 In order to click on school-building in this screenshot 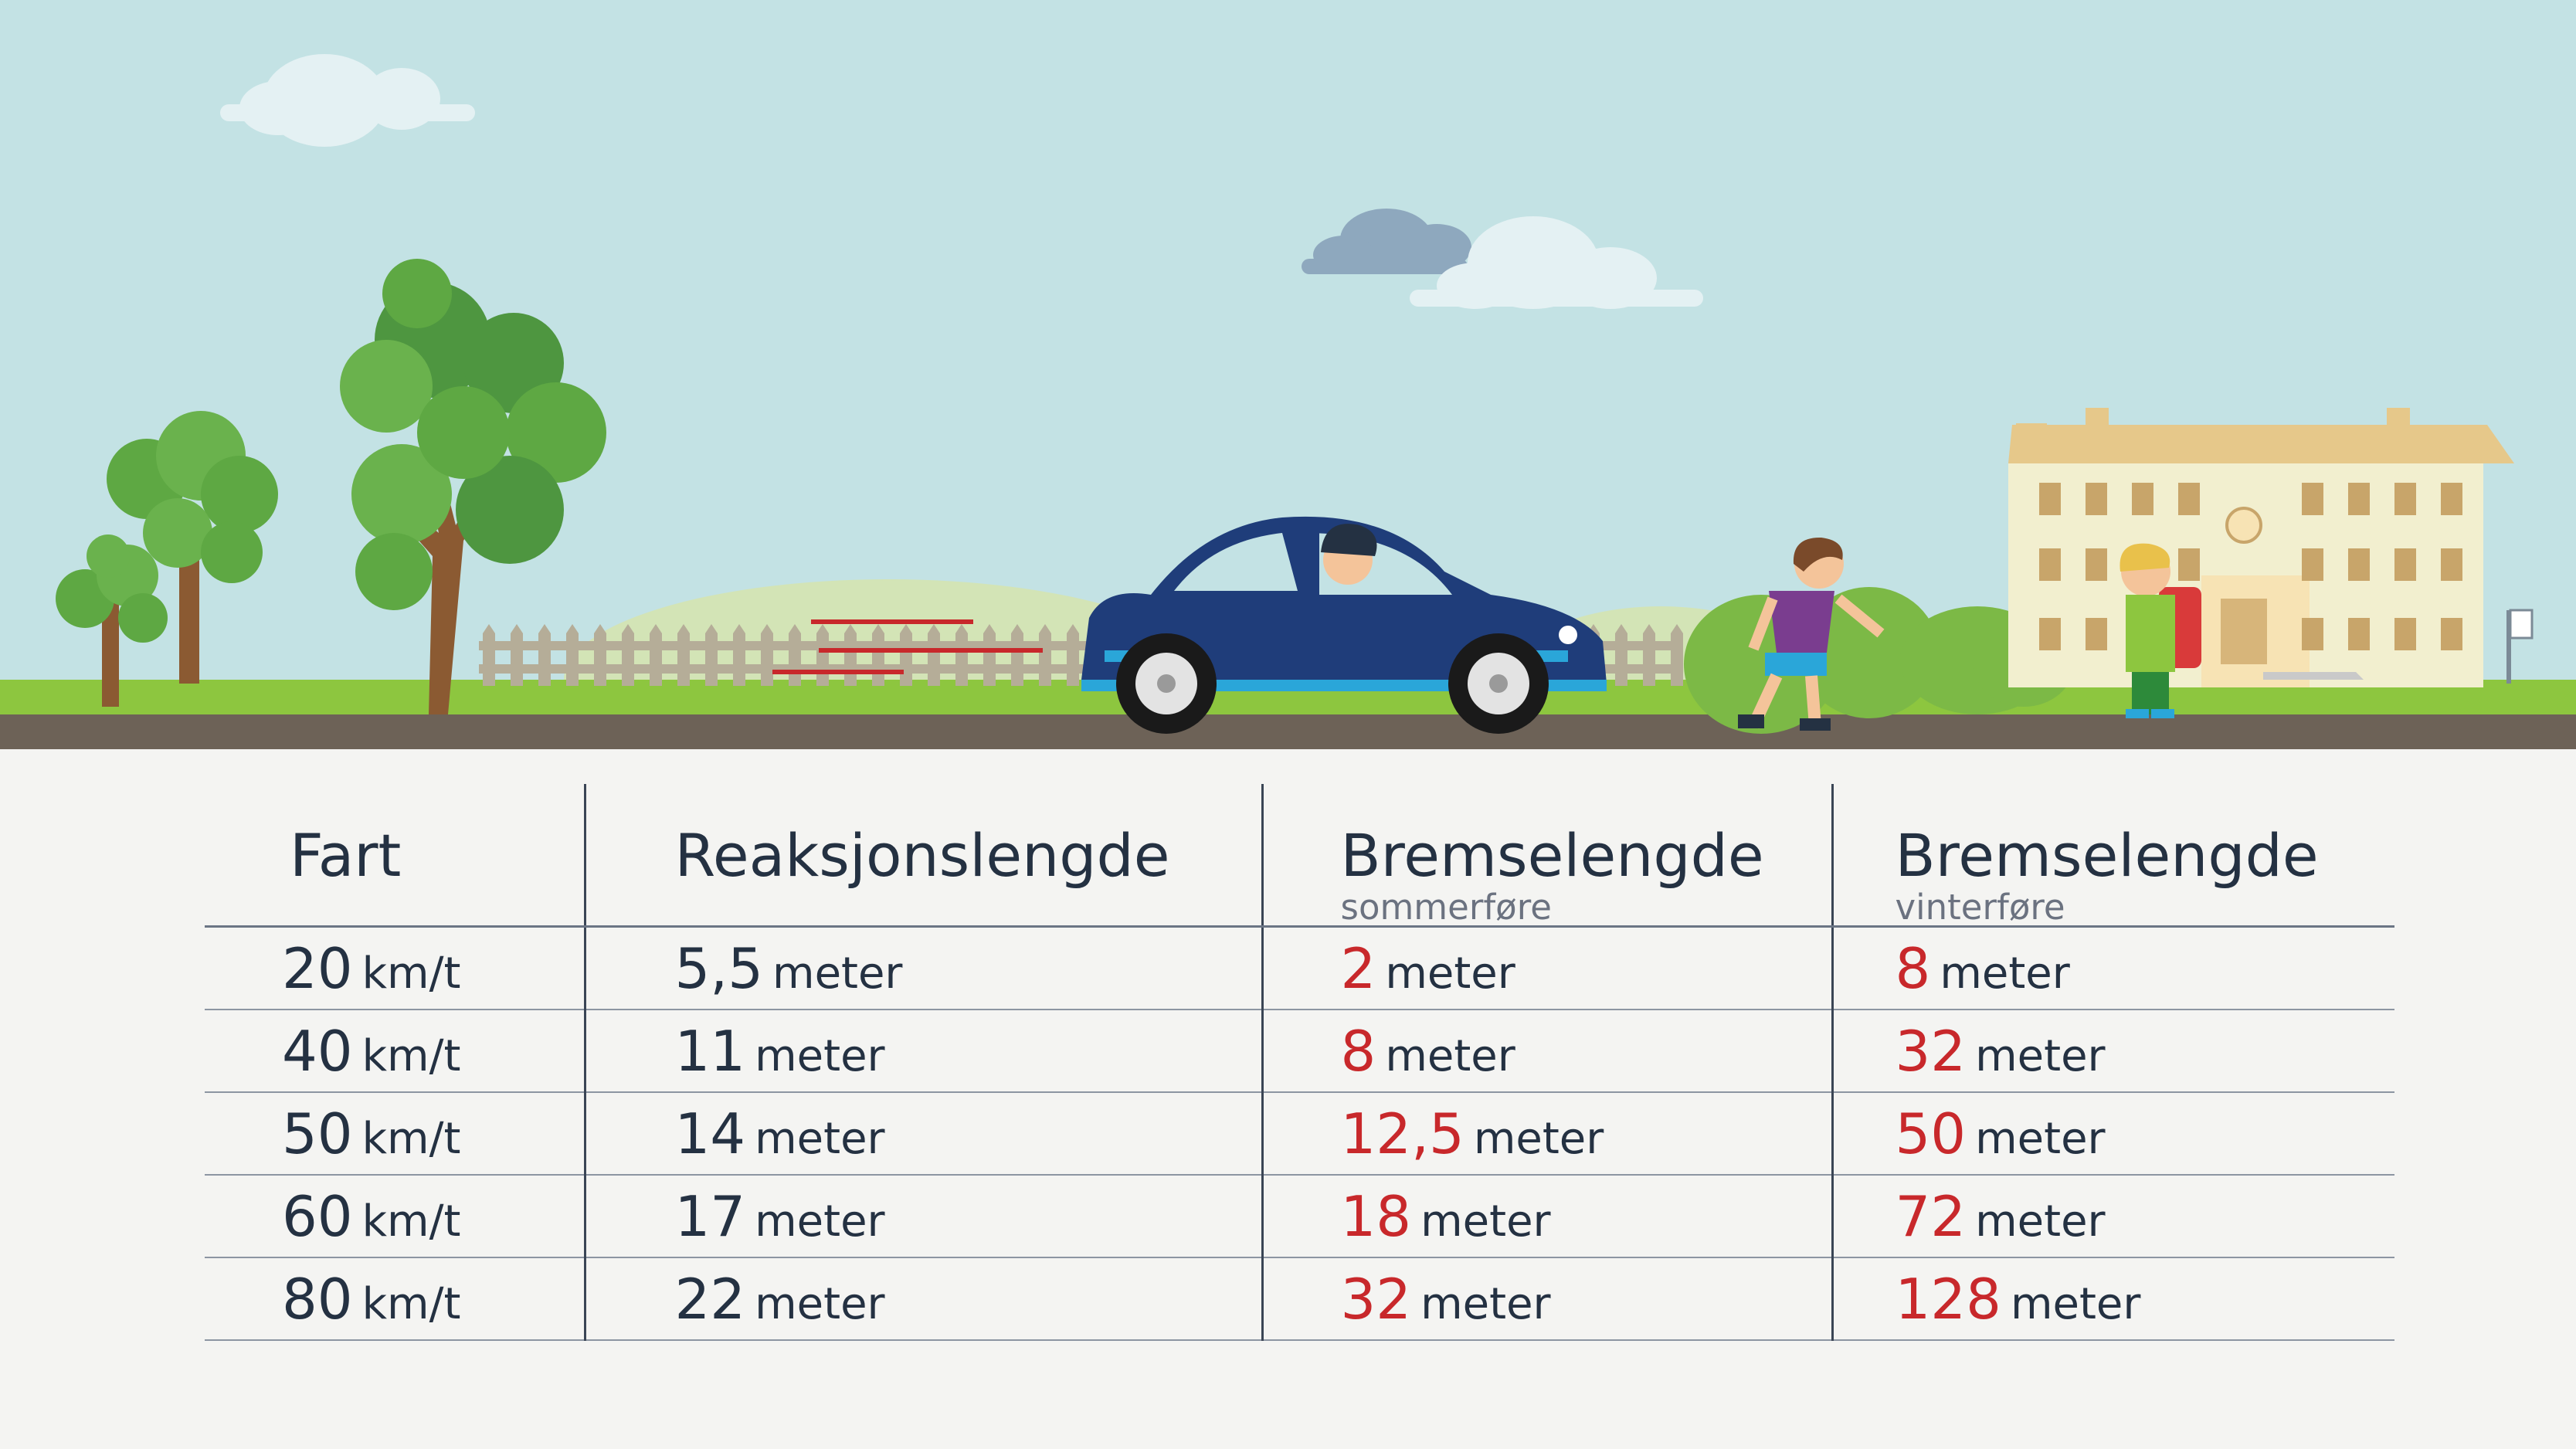, I will do `click(2261, 547)`.